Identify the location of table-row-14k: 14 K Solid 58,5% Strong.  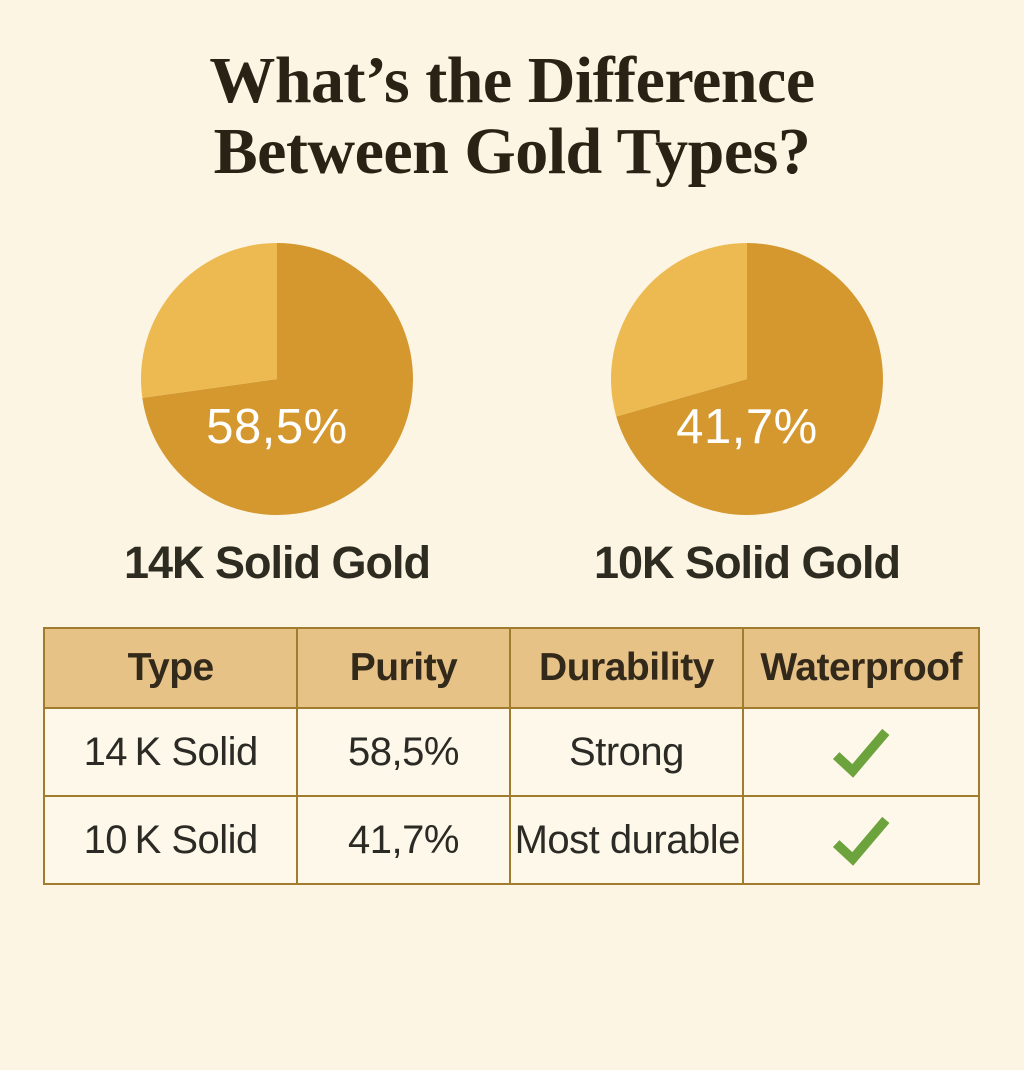
(511, 752).